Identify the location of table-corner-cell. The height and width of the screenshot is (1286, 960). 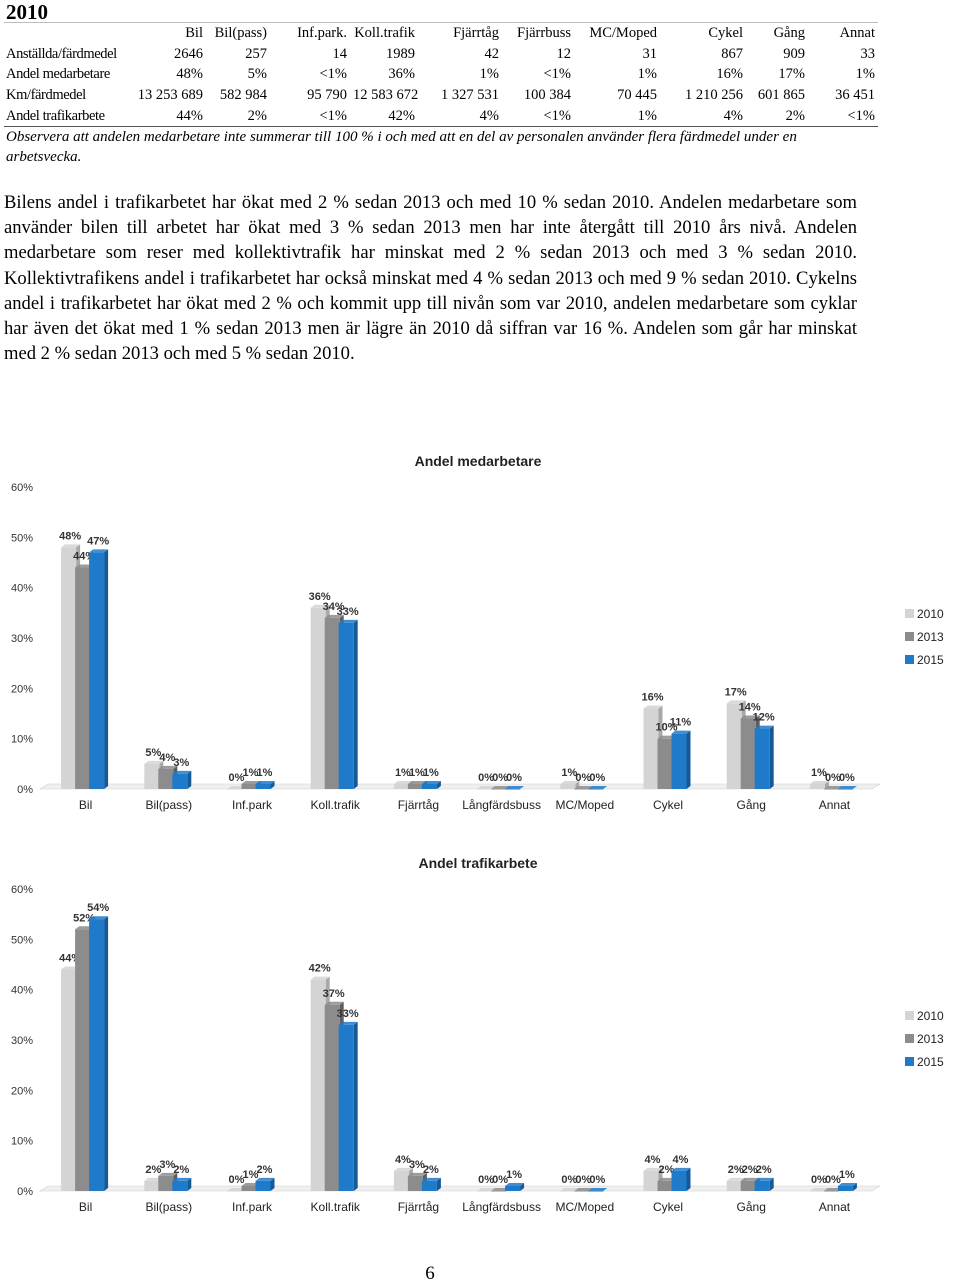
(63, 32).